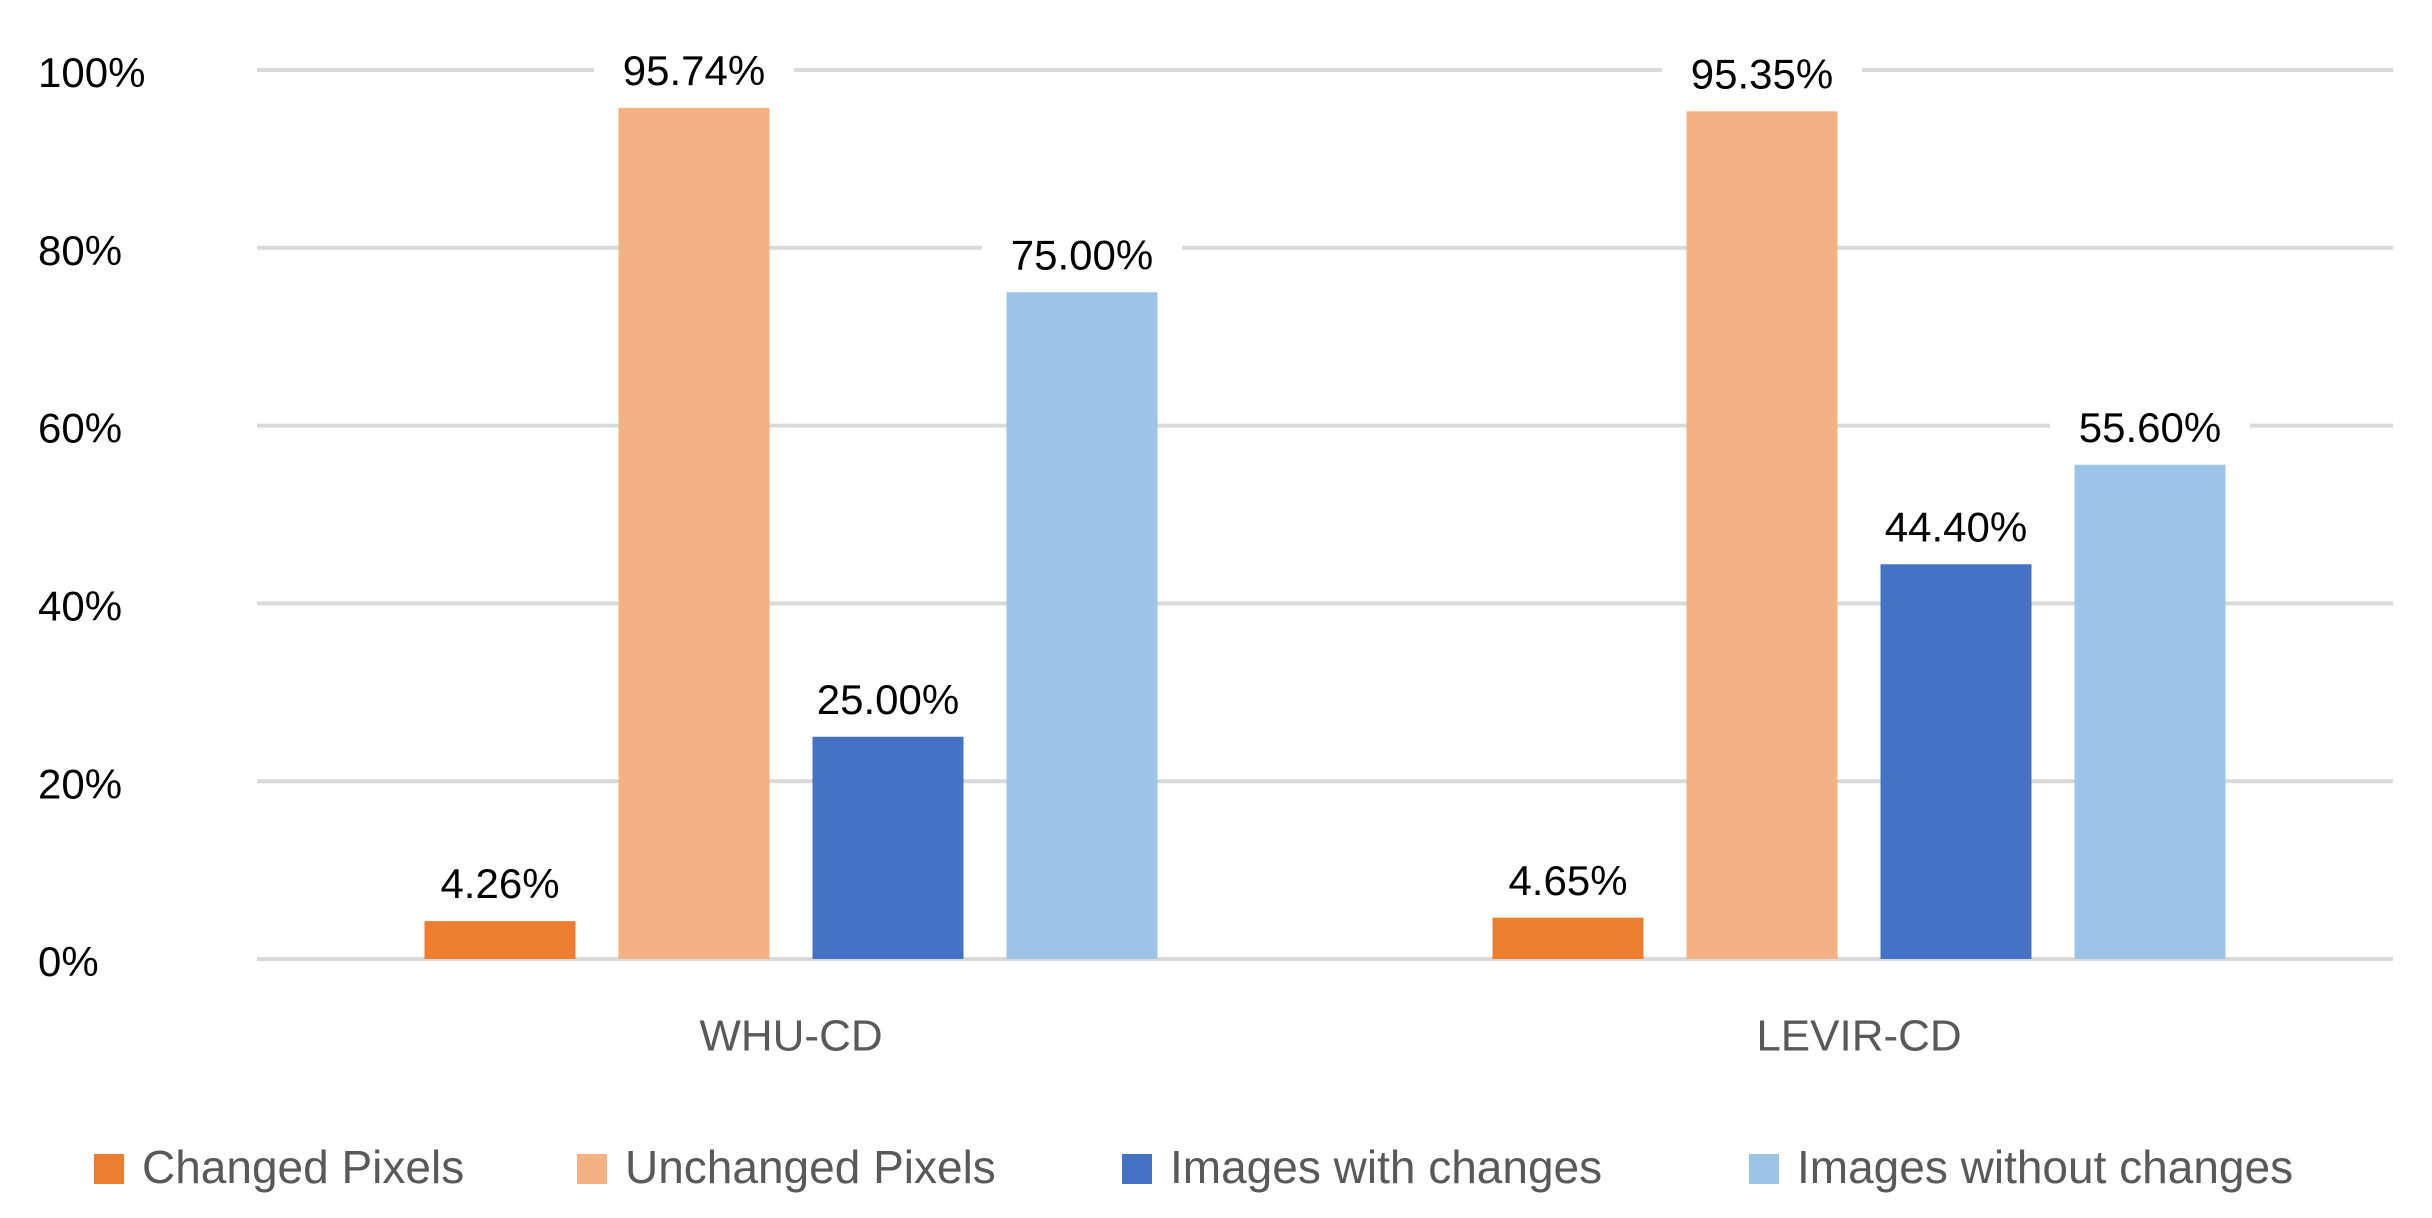 This screenshot has height=1218, width=2432. I want to click on y-tick-label: 80%, so click(80, 250).